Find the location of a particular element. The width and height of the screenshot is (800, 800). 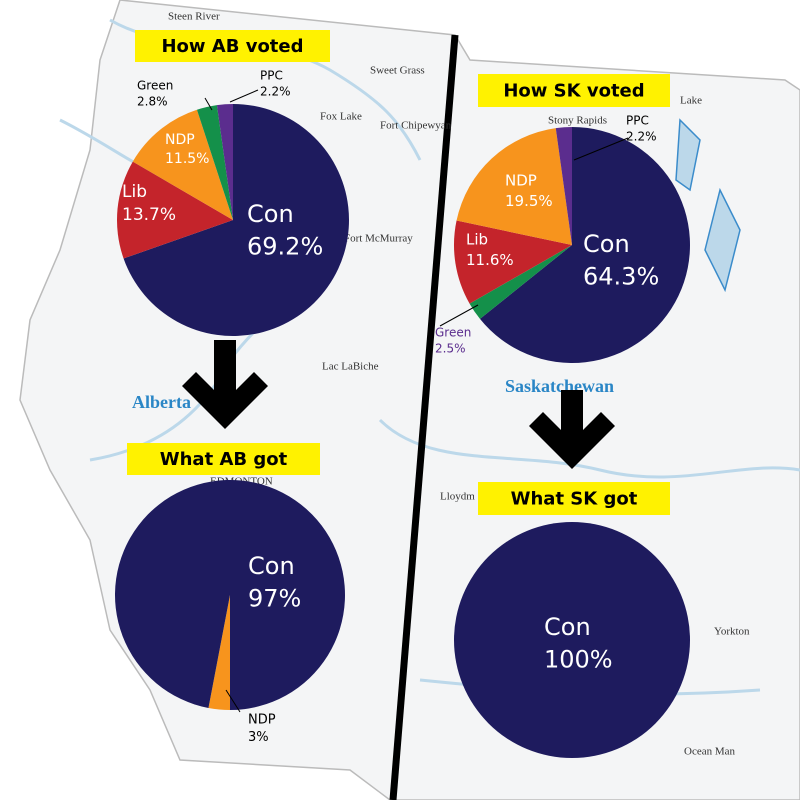

slice-value: 3% is located at coordinates (258, 737).